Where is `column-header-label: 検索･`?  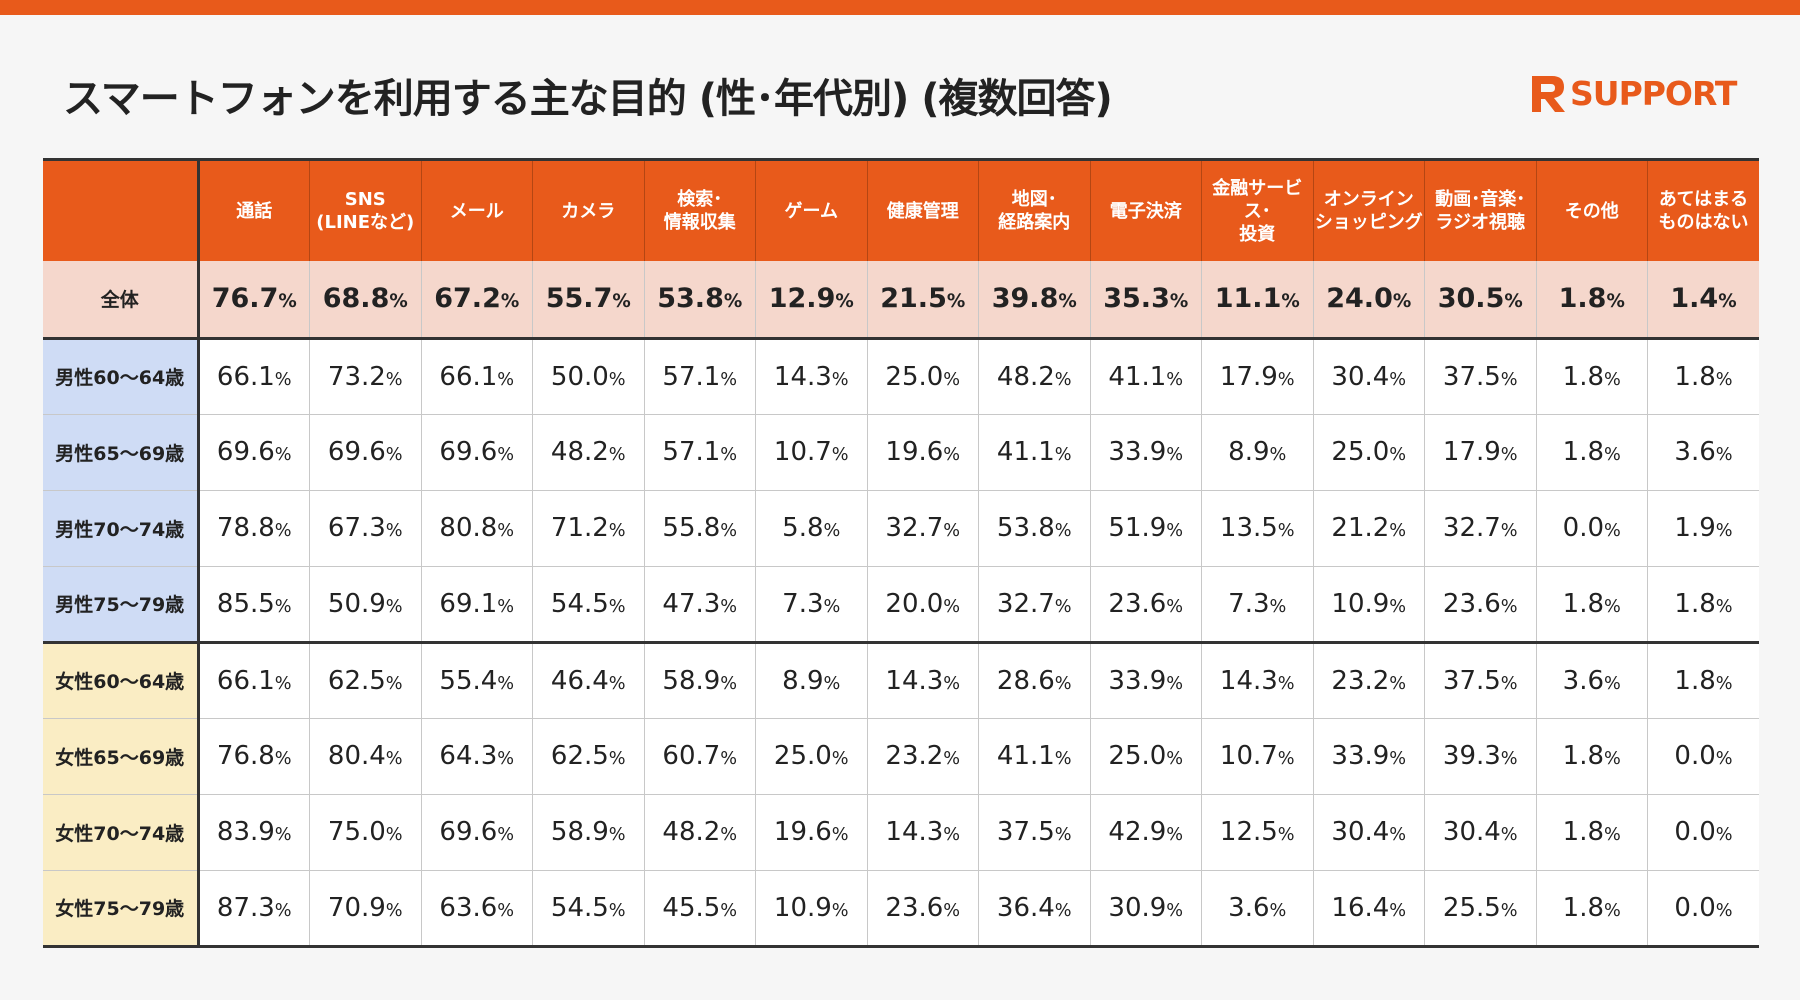 column-header-label: 検索･ is located at coordinates (700, 199).